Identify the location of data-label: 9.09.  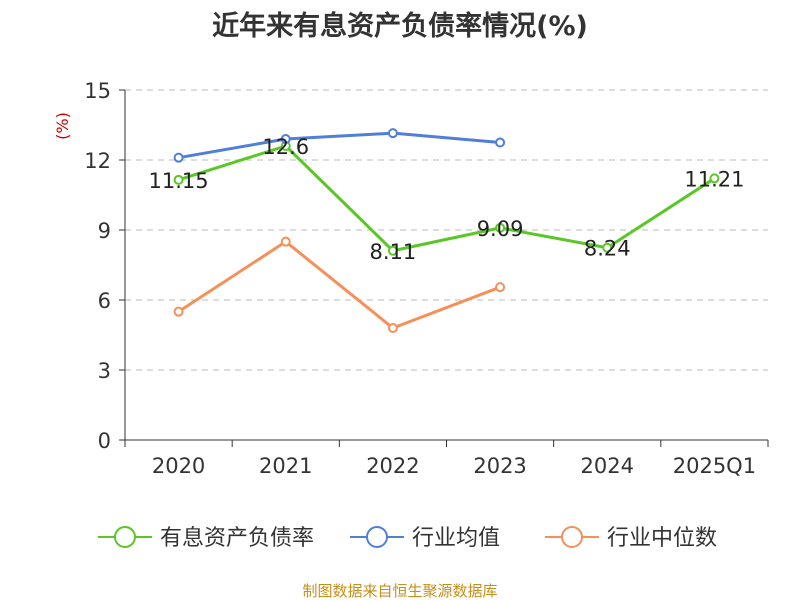
(500, 229).